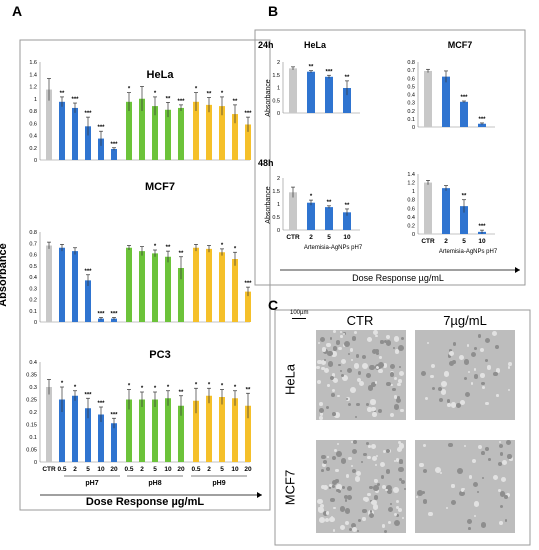 This screenshot has height=550, width=539. I want to click on group-label: pH9, so click(218, 483).